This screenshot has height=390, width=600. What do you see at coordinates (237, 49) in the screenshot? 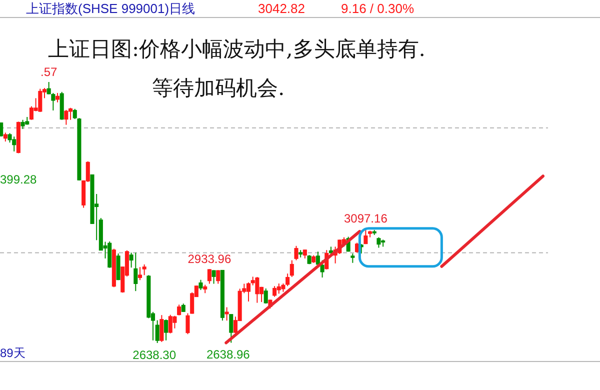
I see `subtitle: 上证日图:价格小幅波动中,多头底单持有.` at bounding box center [237, 49].